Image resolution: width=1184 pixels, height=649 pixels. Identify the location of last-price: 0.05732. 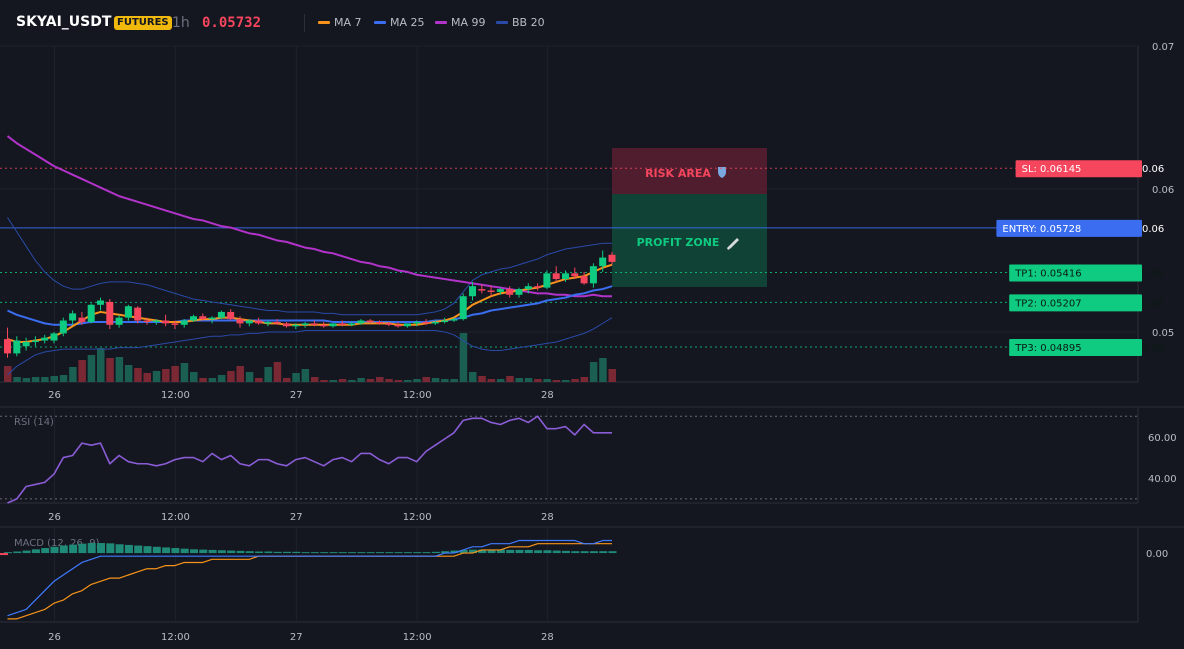
(232, 23).